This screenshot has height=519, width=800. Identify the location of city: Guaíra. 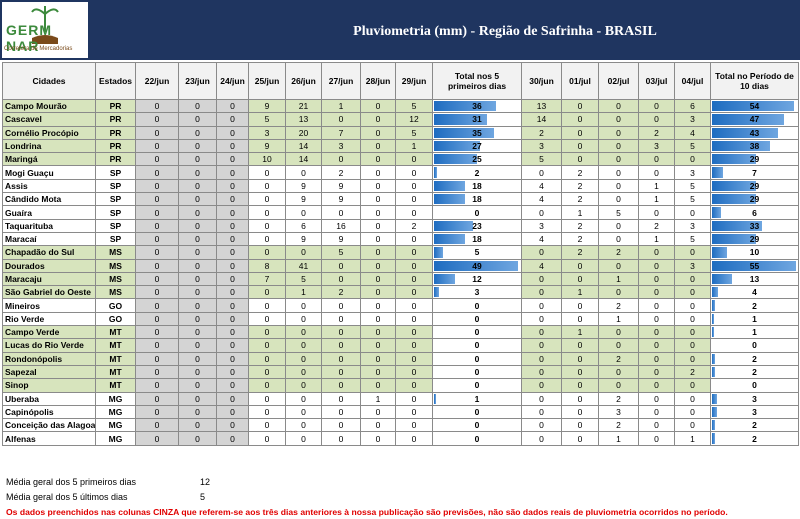
(49, 212).